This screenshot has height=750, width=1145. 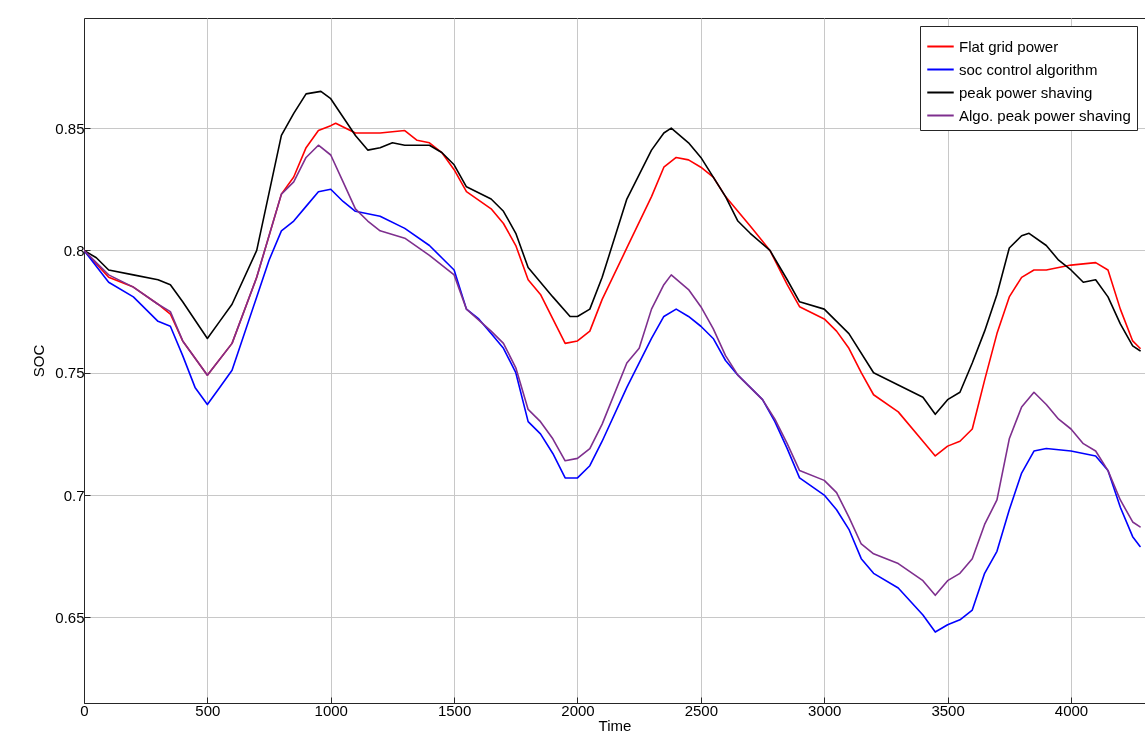 I want to click on x-tick-label: 2000, so click(x=578, y=710).